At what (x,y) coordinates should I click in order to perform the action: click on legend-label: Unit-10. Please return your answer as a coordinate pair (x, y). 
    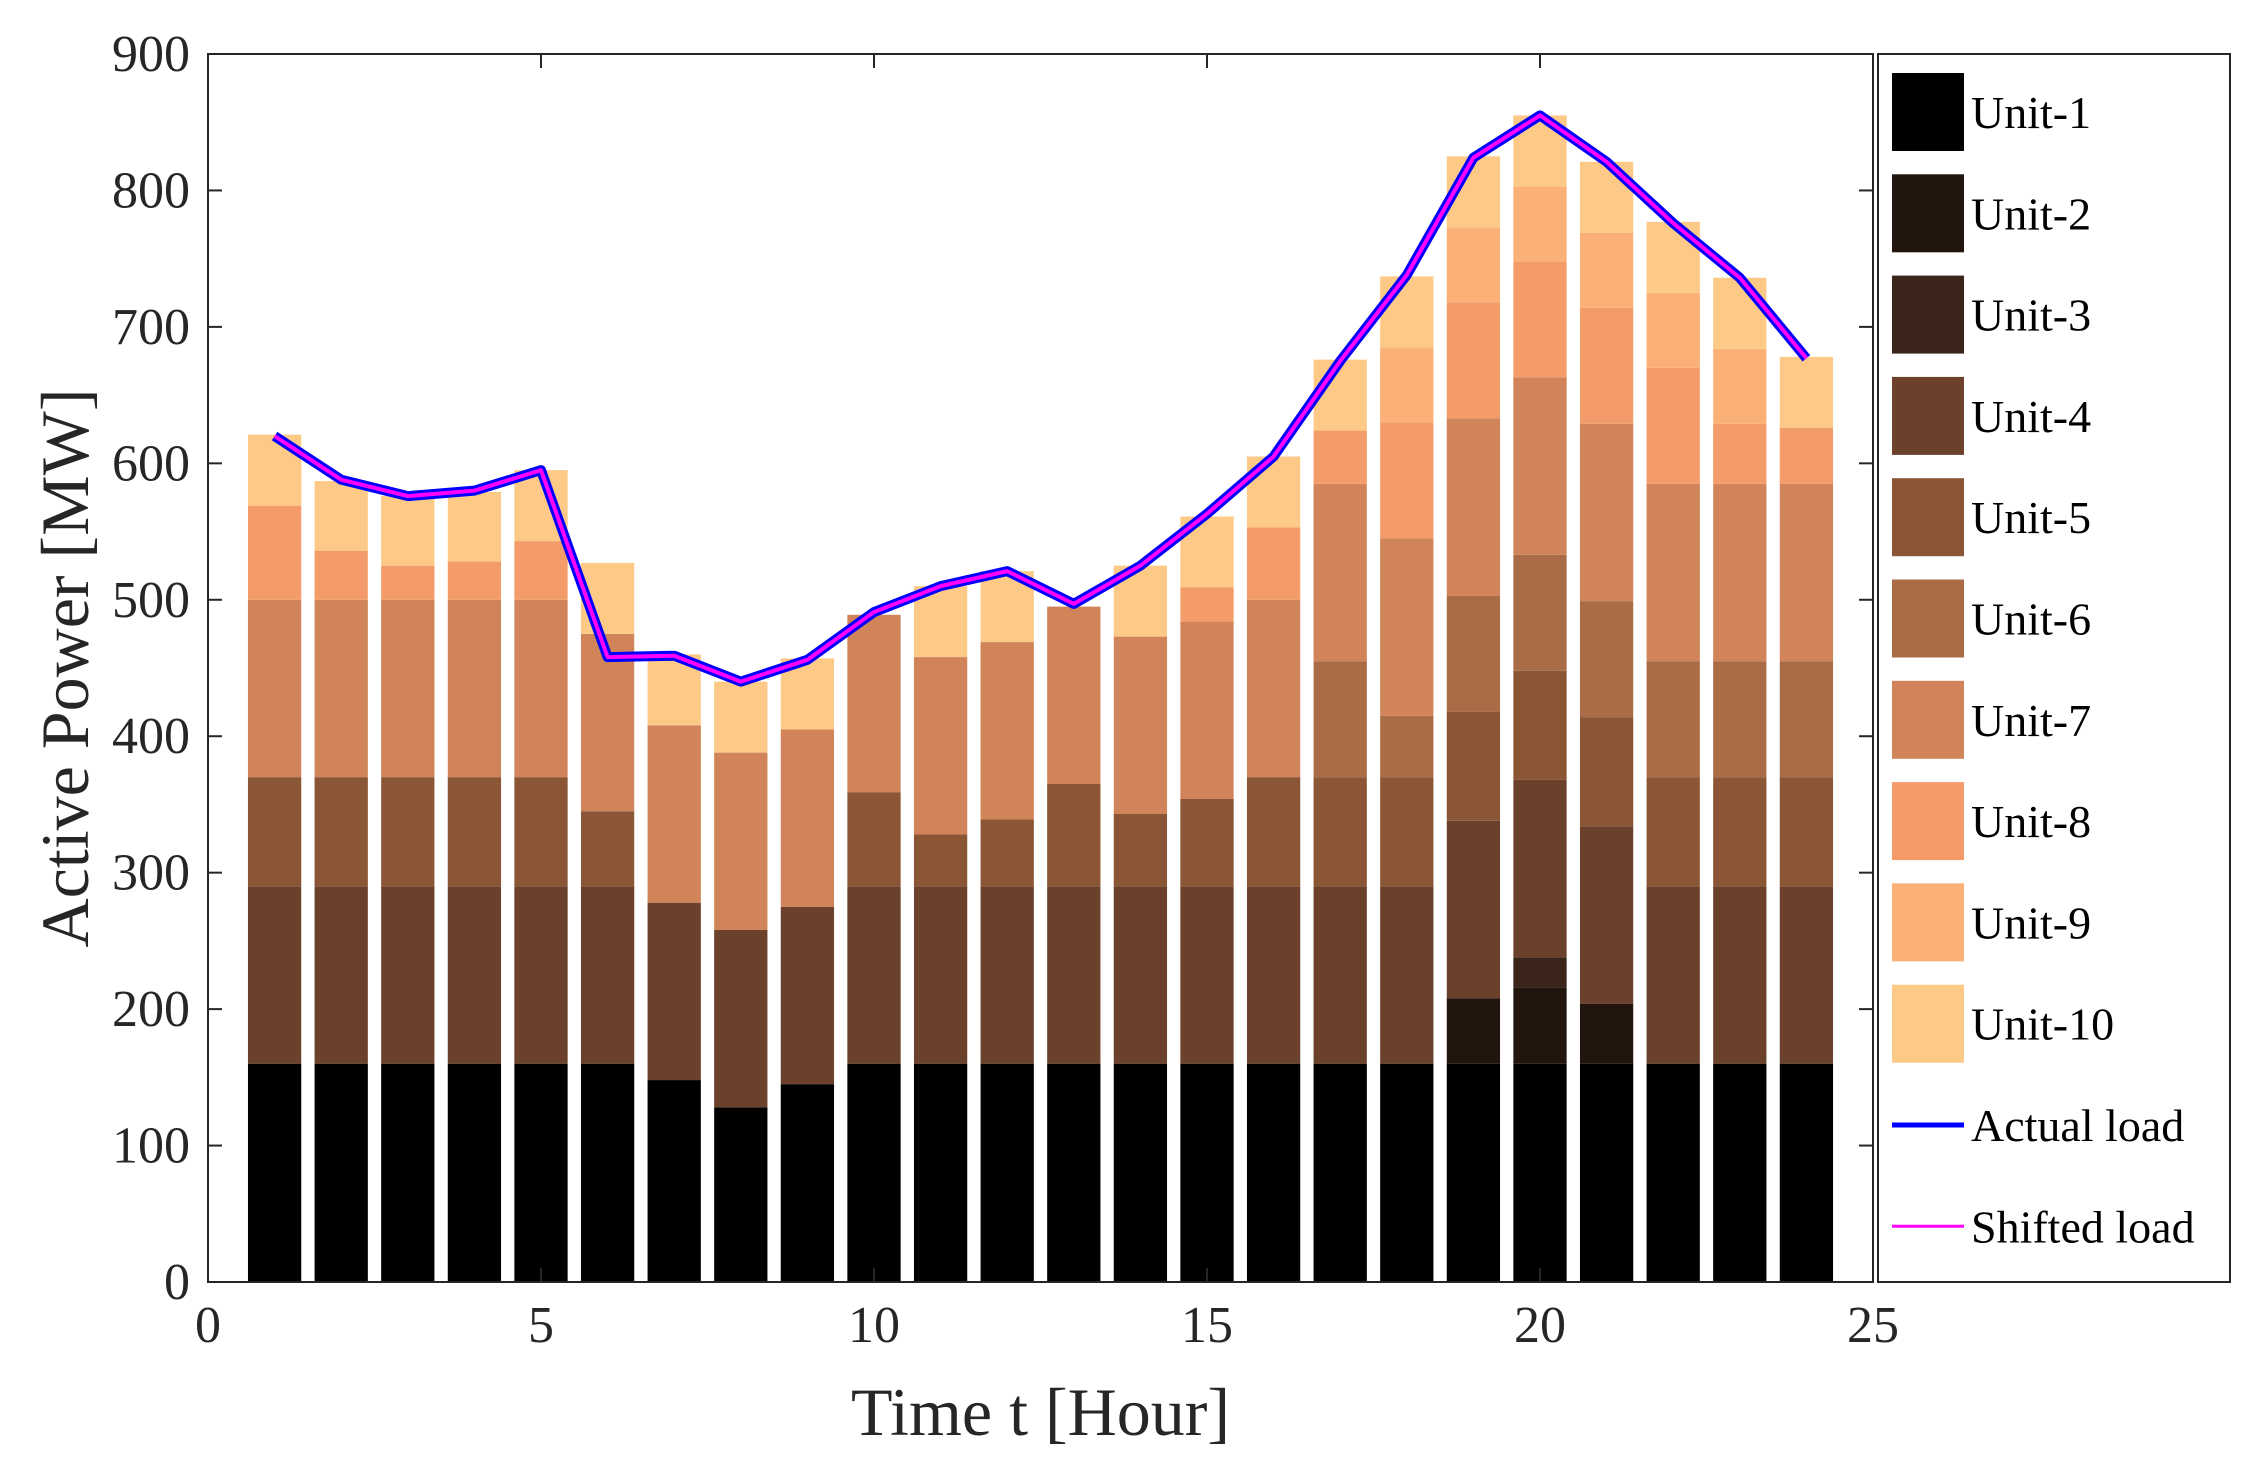
    Looking at the image, I should click on (2042, 1024).